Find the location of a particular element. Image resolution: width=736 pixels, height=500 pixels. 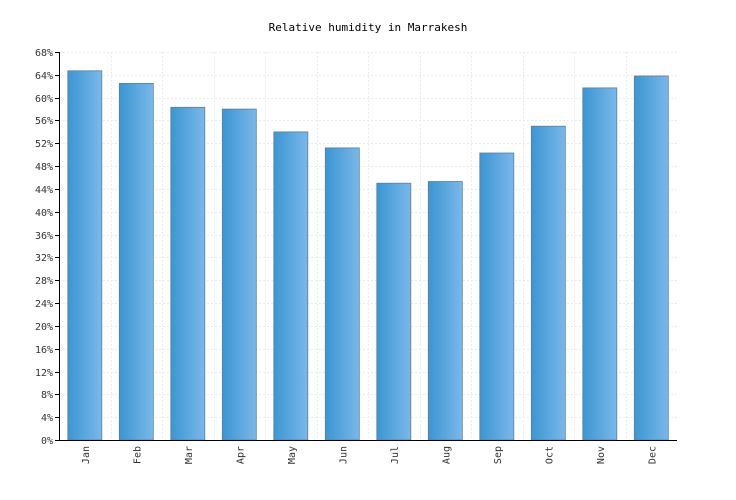

y-tick-label: 68% is located at coordinates (44, 53).